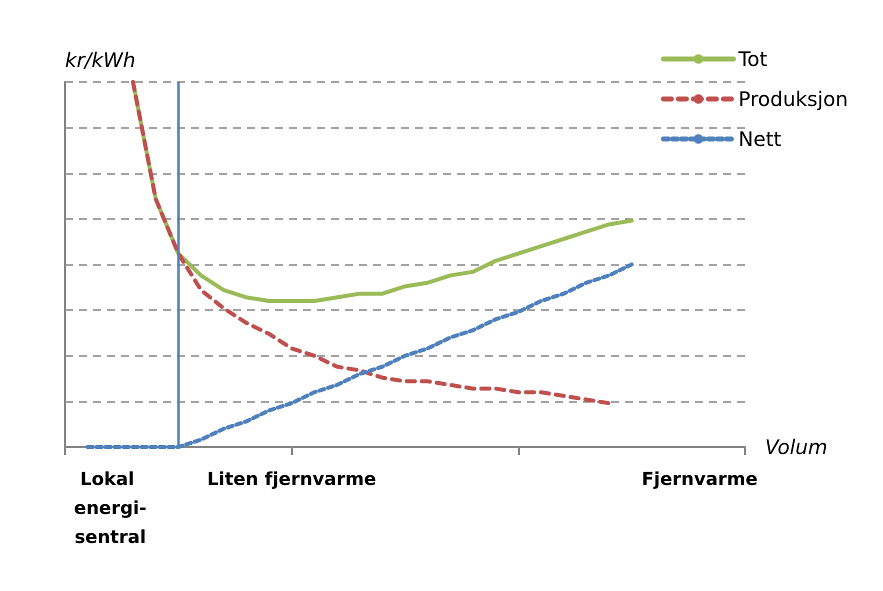  What do you see at coordinates (110, 508) in the screenshot?
I see `x-tick-label: Lokal energi-sentral` at bounding box center [110, 508].